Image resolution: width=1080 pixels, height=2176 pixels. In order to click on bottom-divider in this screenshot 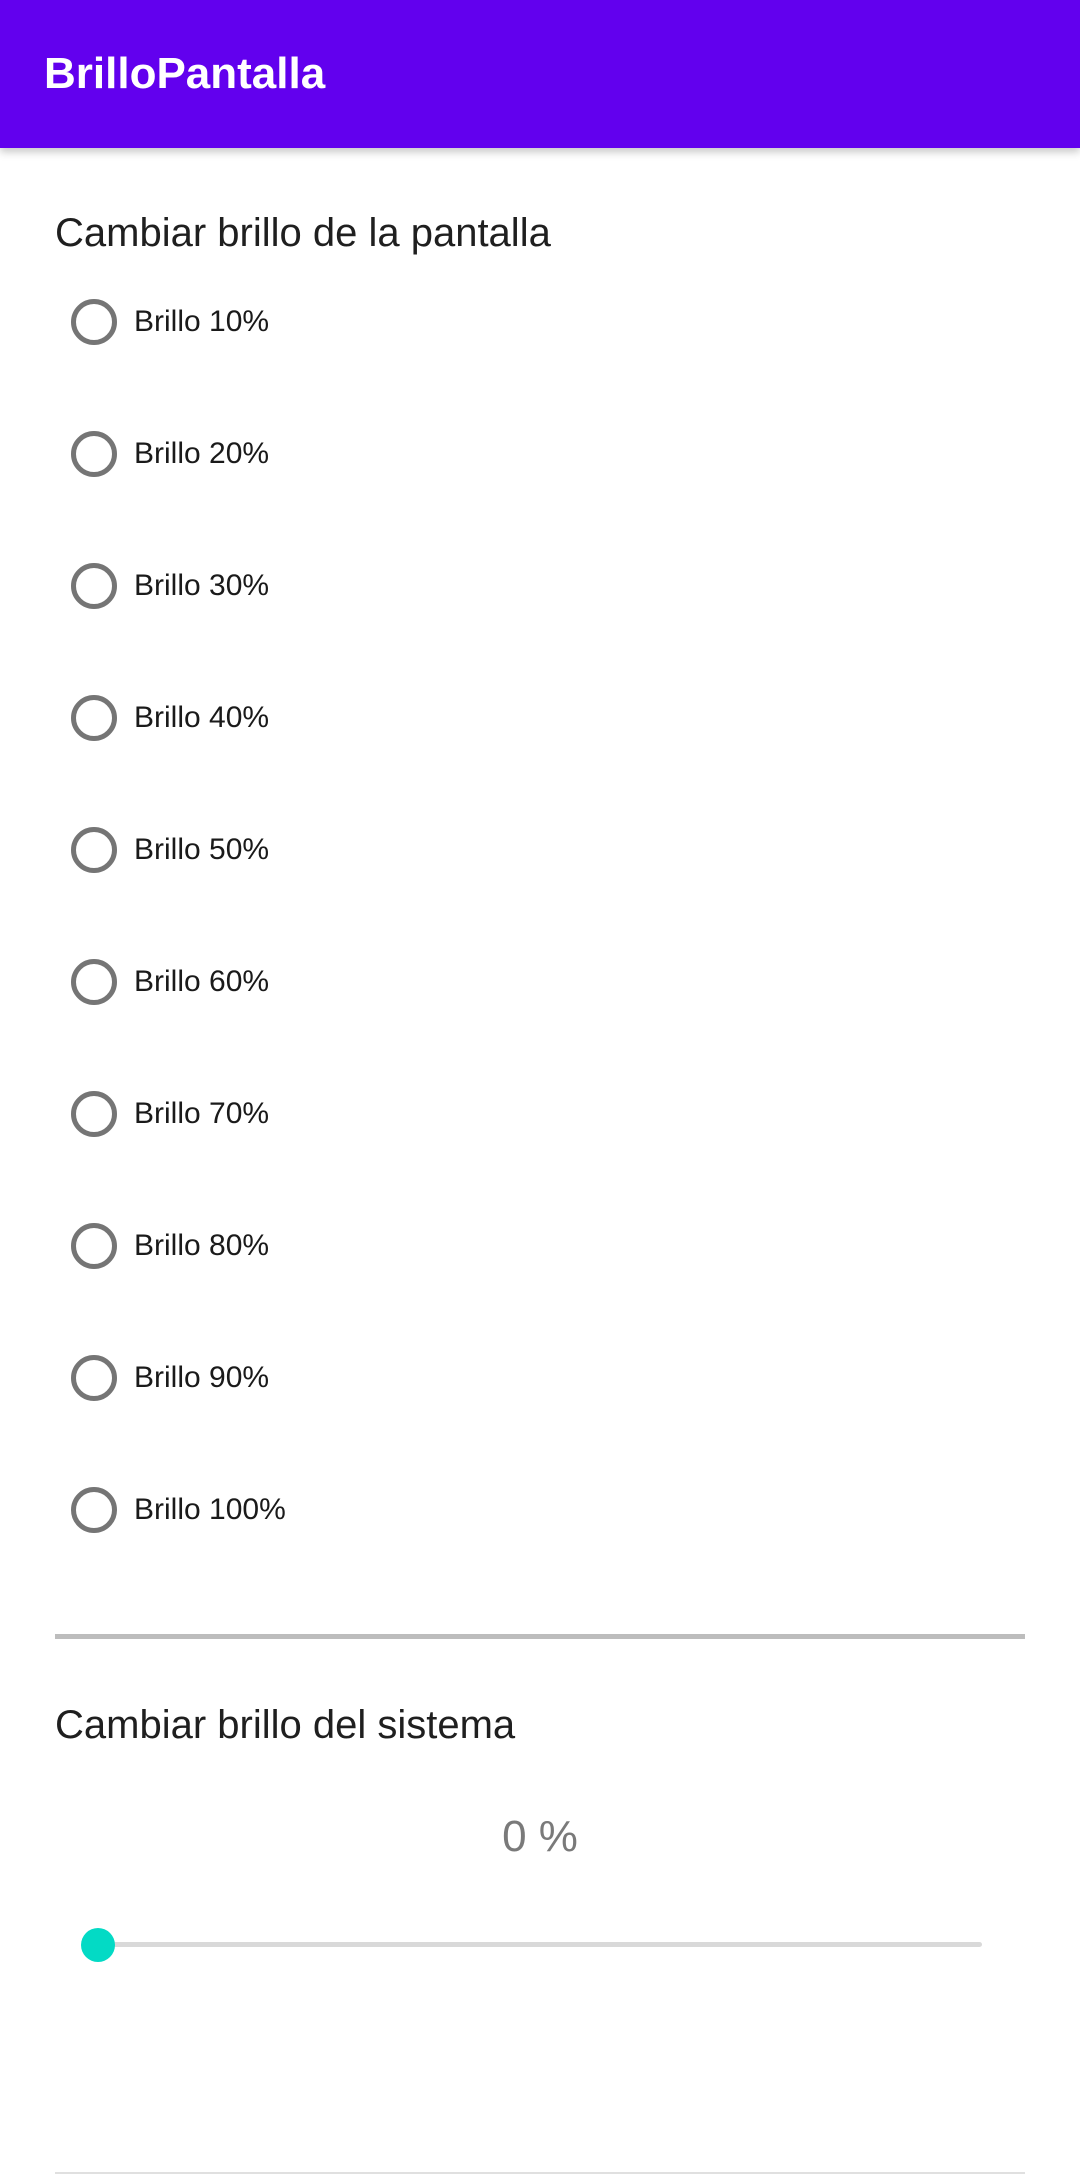, I will do `click(540, 2173)`.